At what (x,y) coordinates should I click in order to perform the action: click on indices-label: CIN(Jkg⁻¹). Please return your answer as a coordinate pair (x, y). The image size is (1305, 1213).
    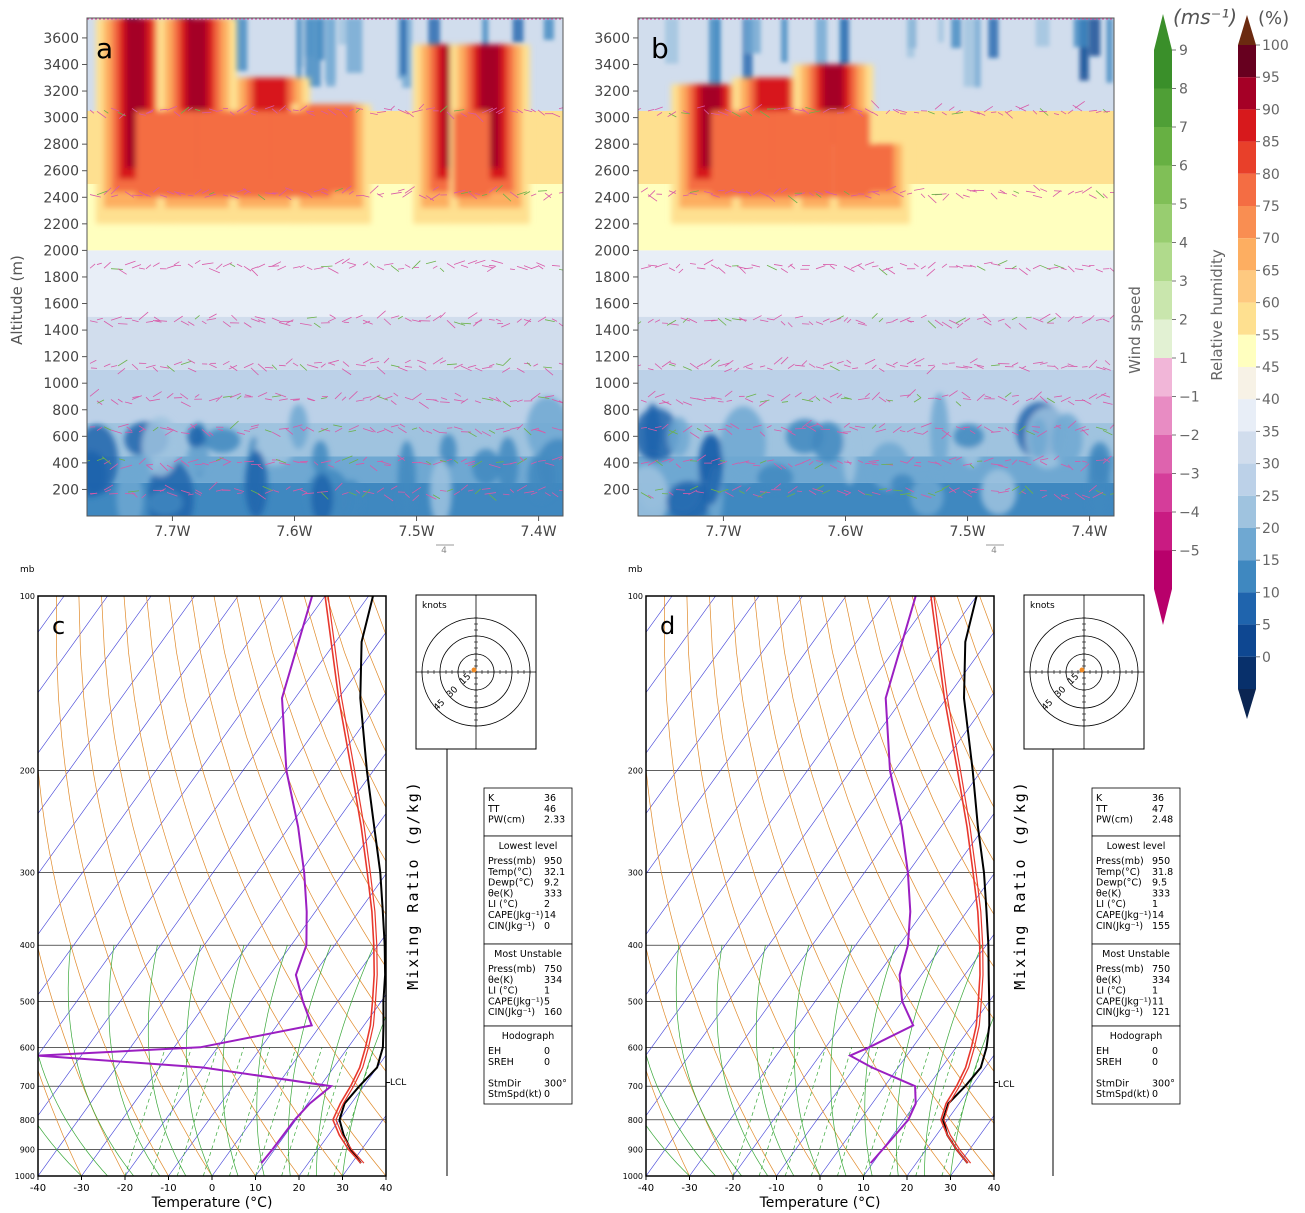
    Looking at the image, I should click on (1119, 926).